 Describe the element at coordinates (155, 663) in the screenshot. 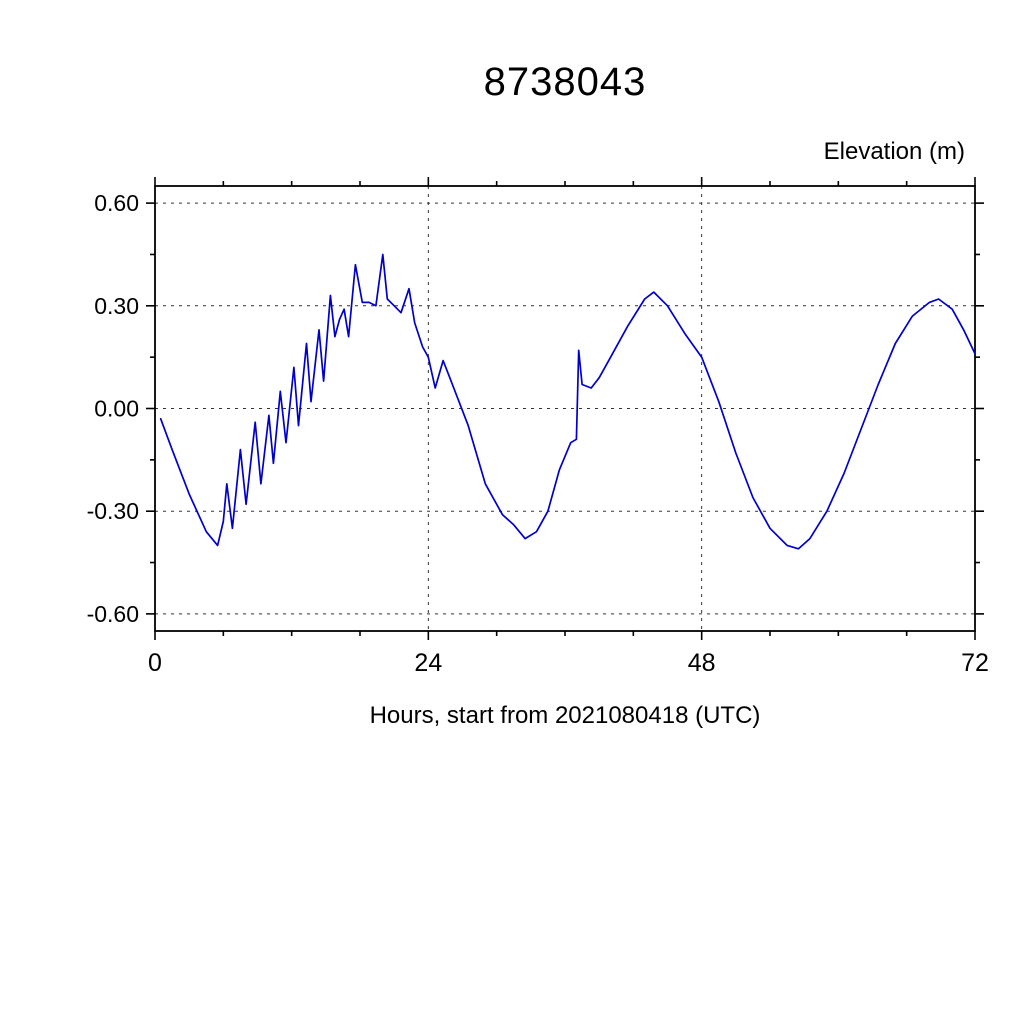

I see `x-tick-label: 0` at that location.